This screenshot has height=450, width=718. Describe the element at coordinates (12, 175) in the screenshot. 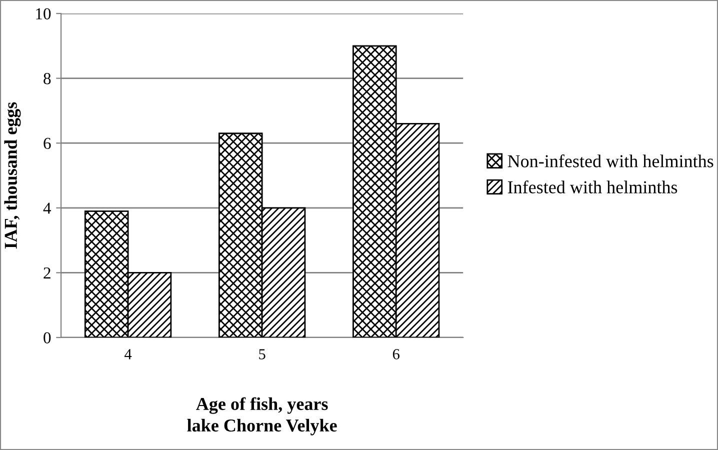

I see `y-axis-title: IAF, thousand eggs` at that location.